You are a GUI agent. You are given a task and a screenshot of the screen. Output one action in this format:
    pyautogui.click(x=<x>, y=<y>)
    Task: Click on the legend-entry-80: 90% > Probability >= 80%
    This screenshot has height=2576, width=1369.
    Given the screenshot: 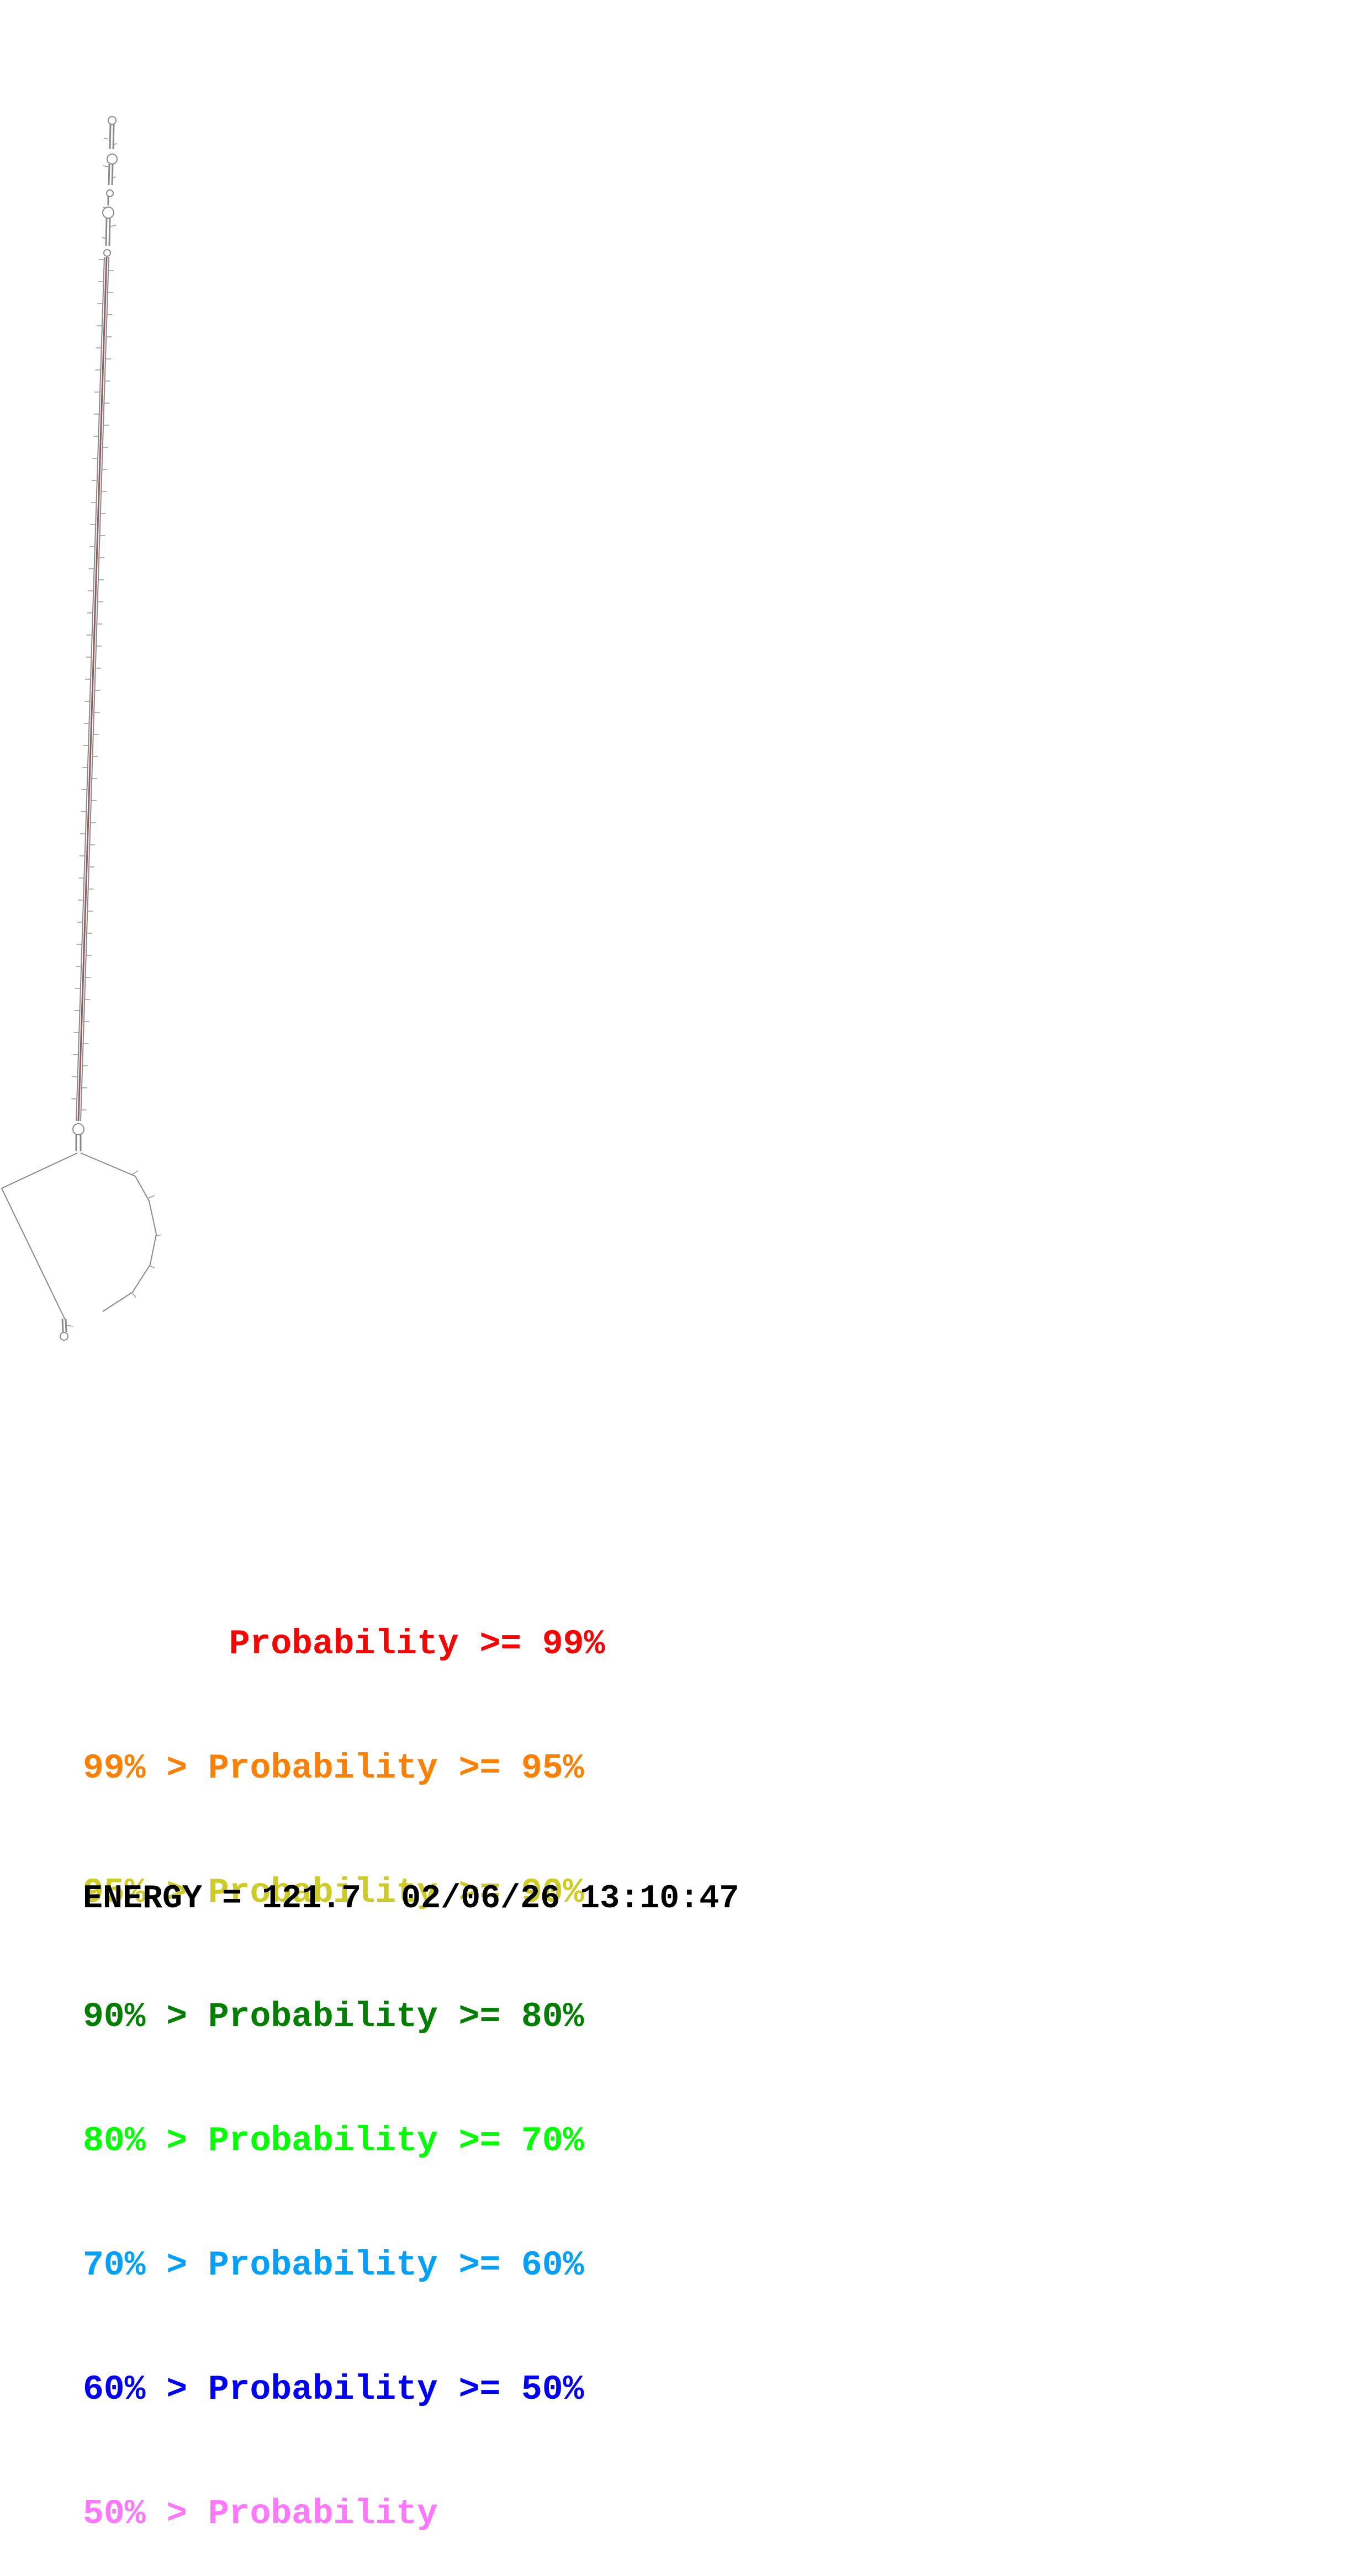 What is the action you would take?
    pyautogui.click(x=334, y=2017)
    